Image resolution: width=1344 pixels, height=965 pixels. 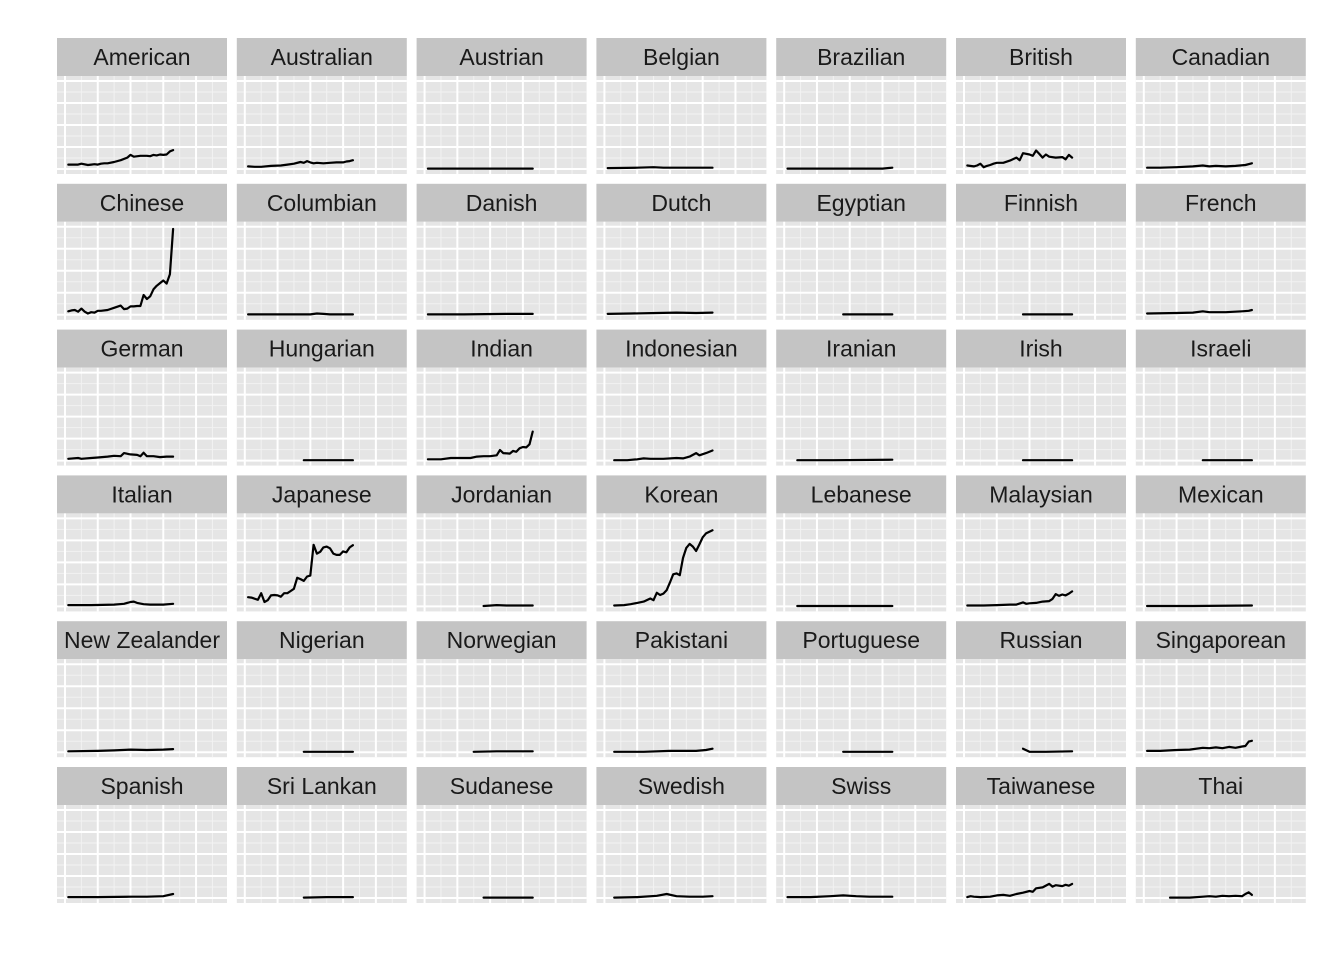 I want to click on facet-pakistani: Pakistani, so click(x=681, y=689).